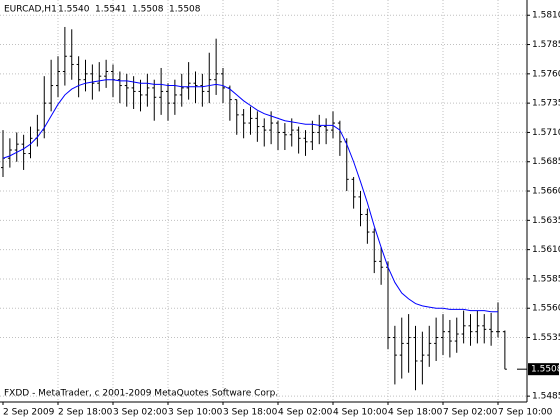 The image size is (560, 420). What do you see at coordinates (546, 45) in the screenshot?
I see `y-tick-label: 1.5785` at bounding box center [546, 45].